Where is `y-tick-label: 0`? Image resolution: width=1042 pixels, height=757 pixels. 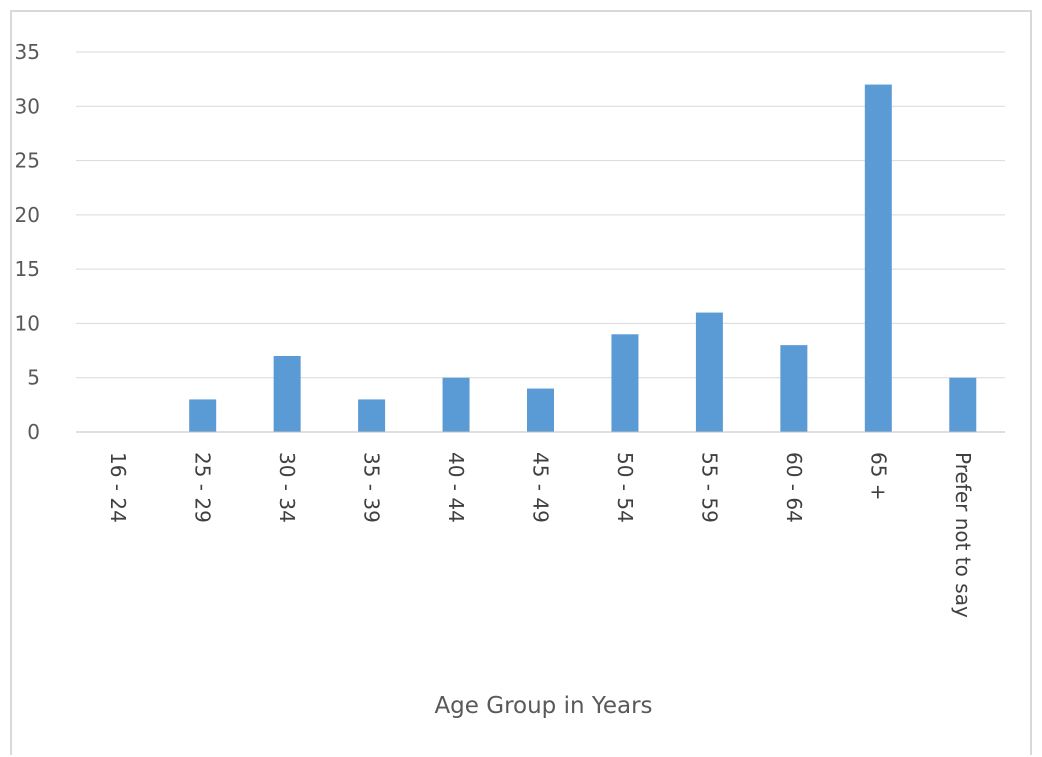 y-tick-label: 0 is located at coordinates (33, 432).